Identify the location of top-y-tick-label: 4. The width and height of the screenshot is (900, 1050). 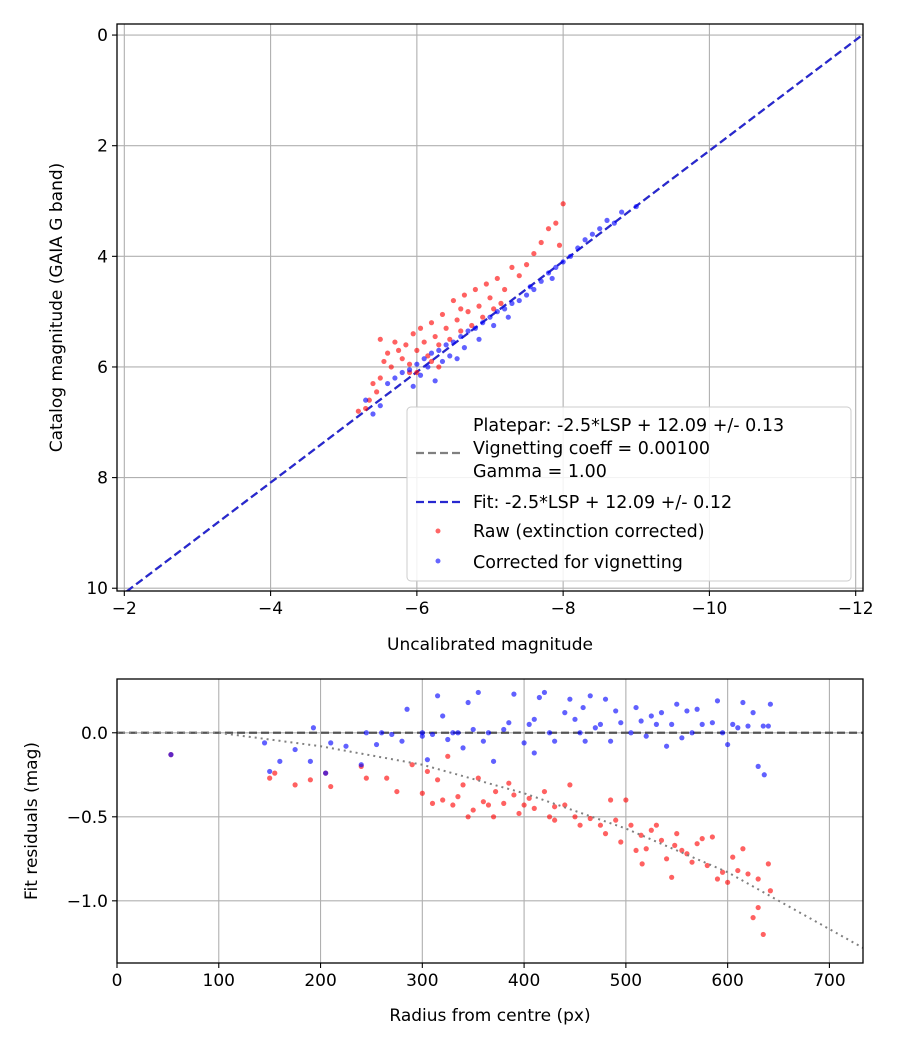
(102, 257).